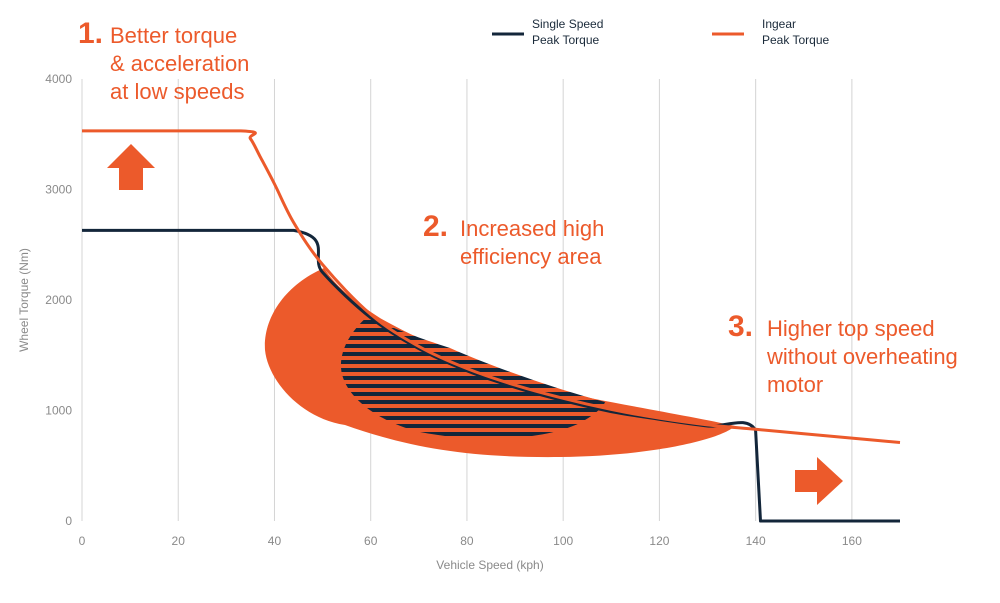  What do you see at coordinates (68, 521) in the screenshot?
I see `y-tick-label: 0` at bounding box center [68, 521].